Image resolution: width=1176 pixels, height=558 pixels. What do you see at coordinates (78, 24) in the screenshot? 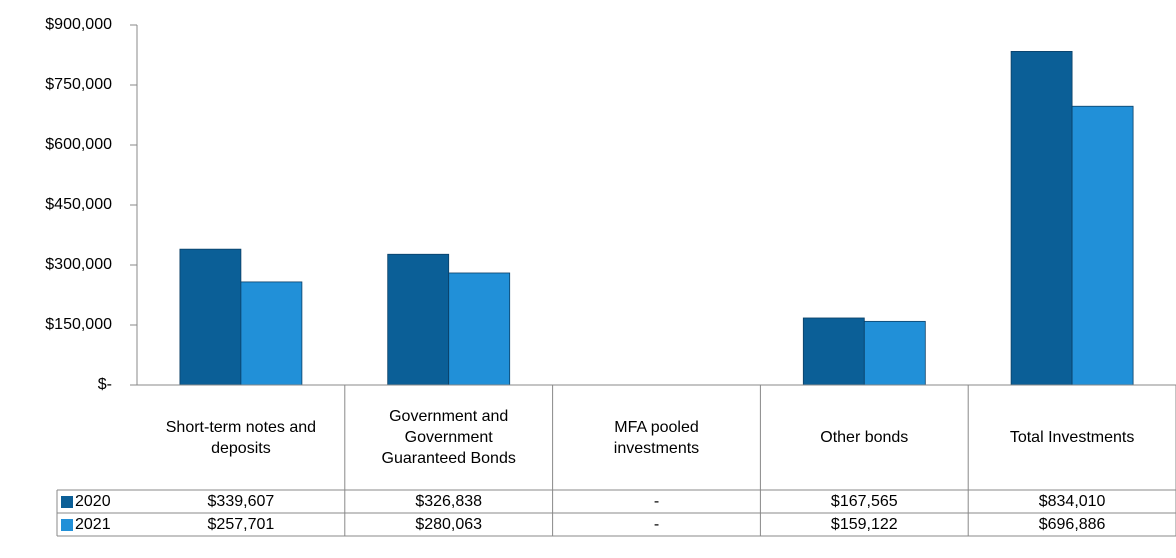
I see `y-tick-label: $900,000` at bounding box center [78, 24].